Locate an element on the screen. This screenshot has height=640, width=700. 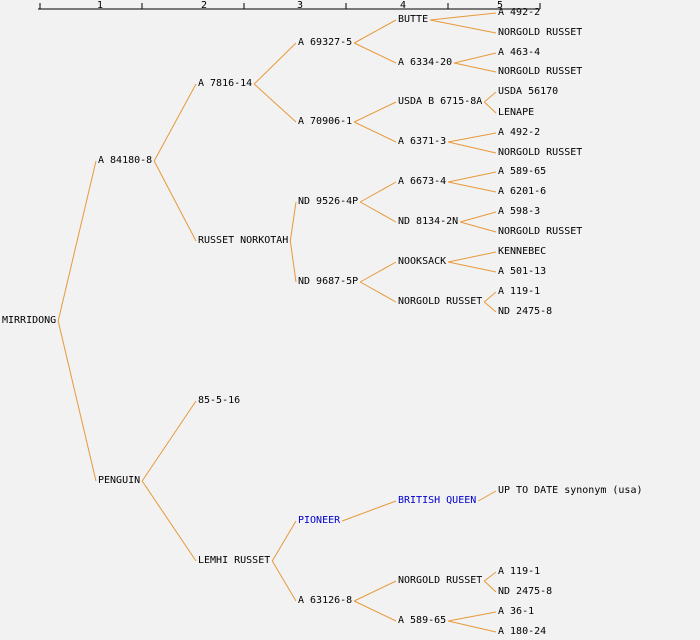
pedigree-node-nd9526_4p: ND 9526-4P is located at coordinates (328, 201).